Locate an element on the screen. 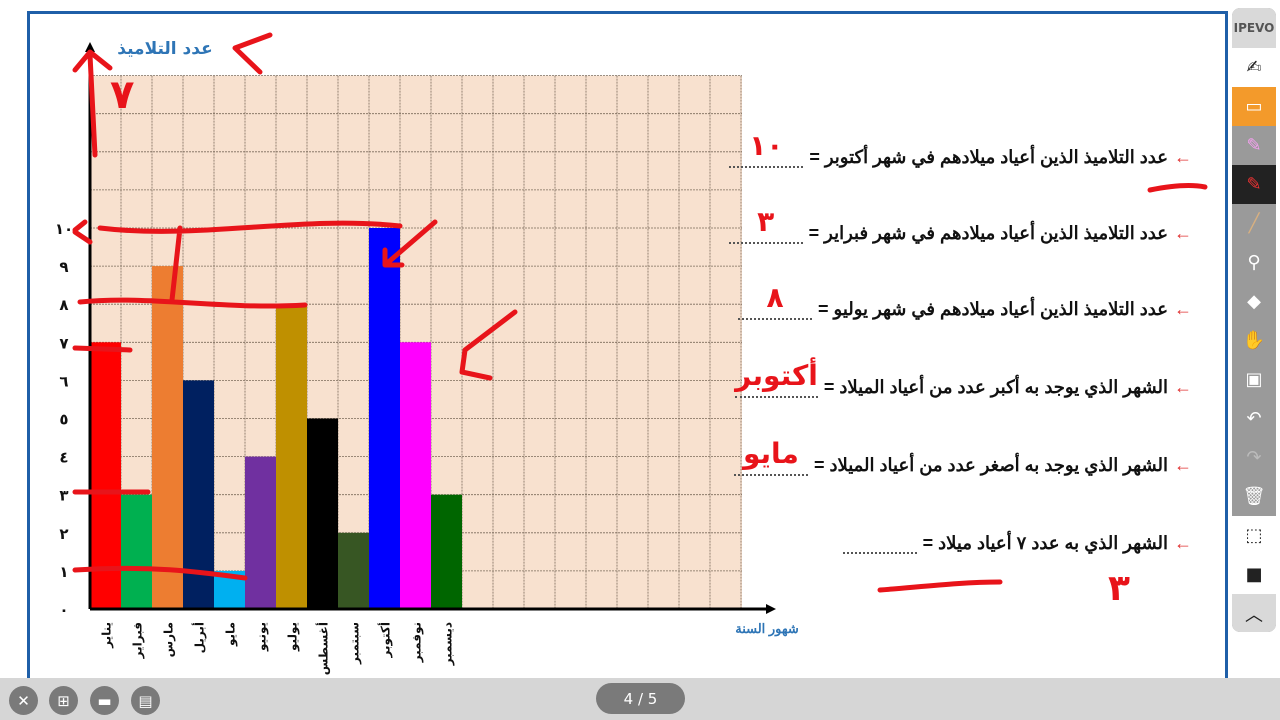 The image size is (1280, 720). hand-icon: ✋ is located at coordinates (1254, 340).